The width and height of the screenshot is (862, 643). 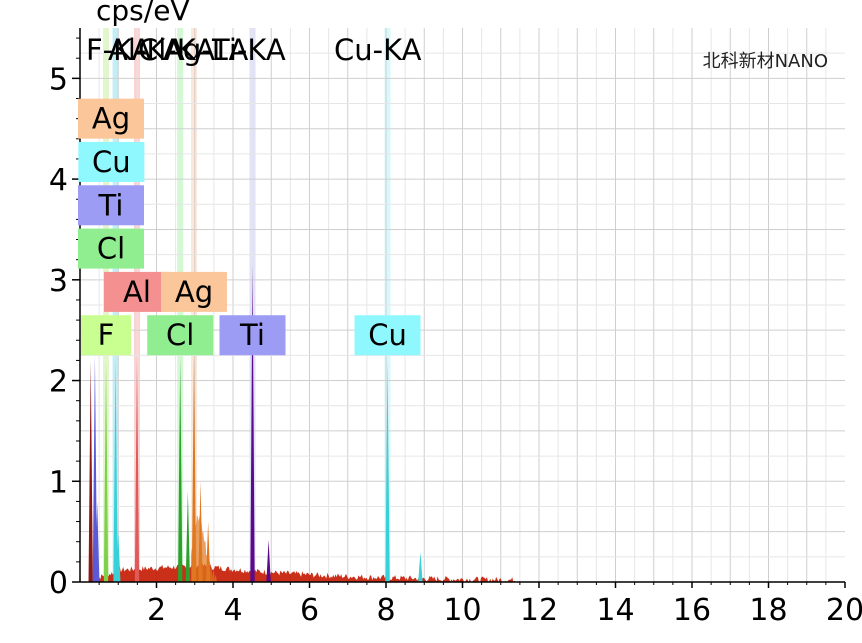 What do you see at coordinates (156, 610) in the screenshot?
I see `x-tick-label: 2` at bounding box center [156, 610].